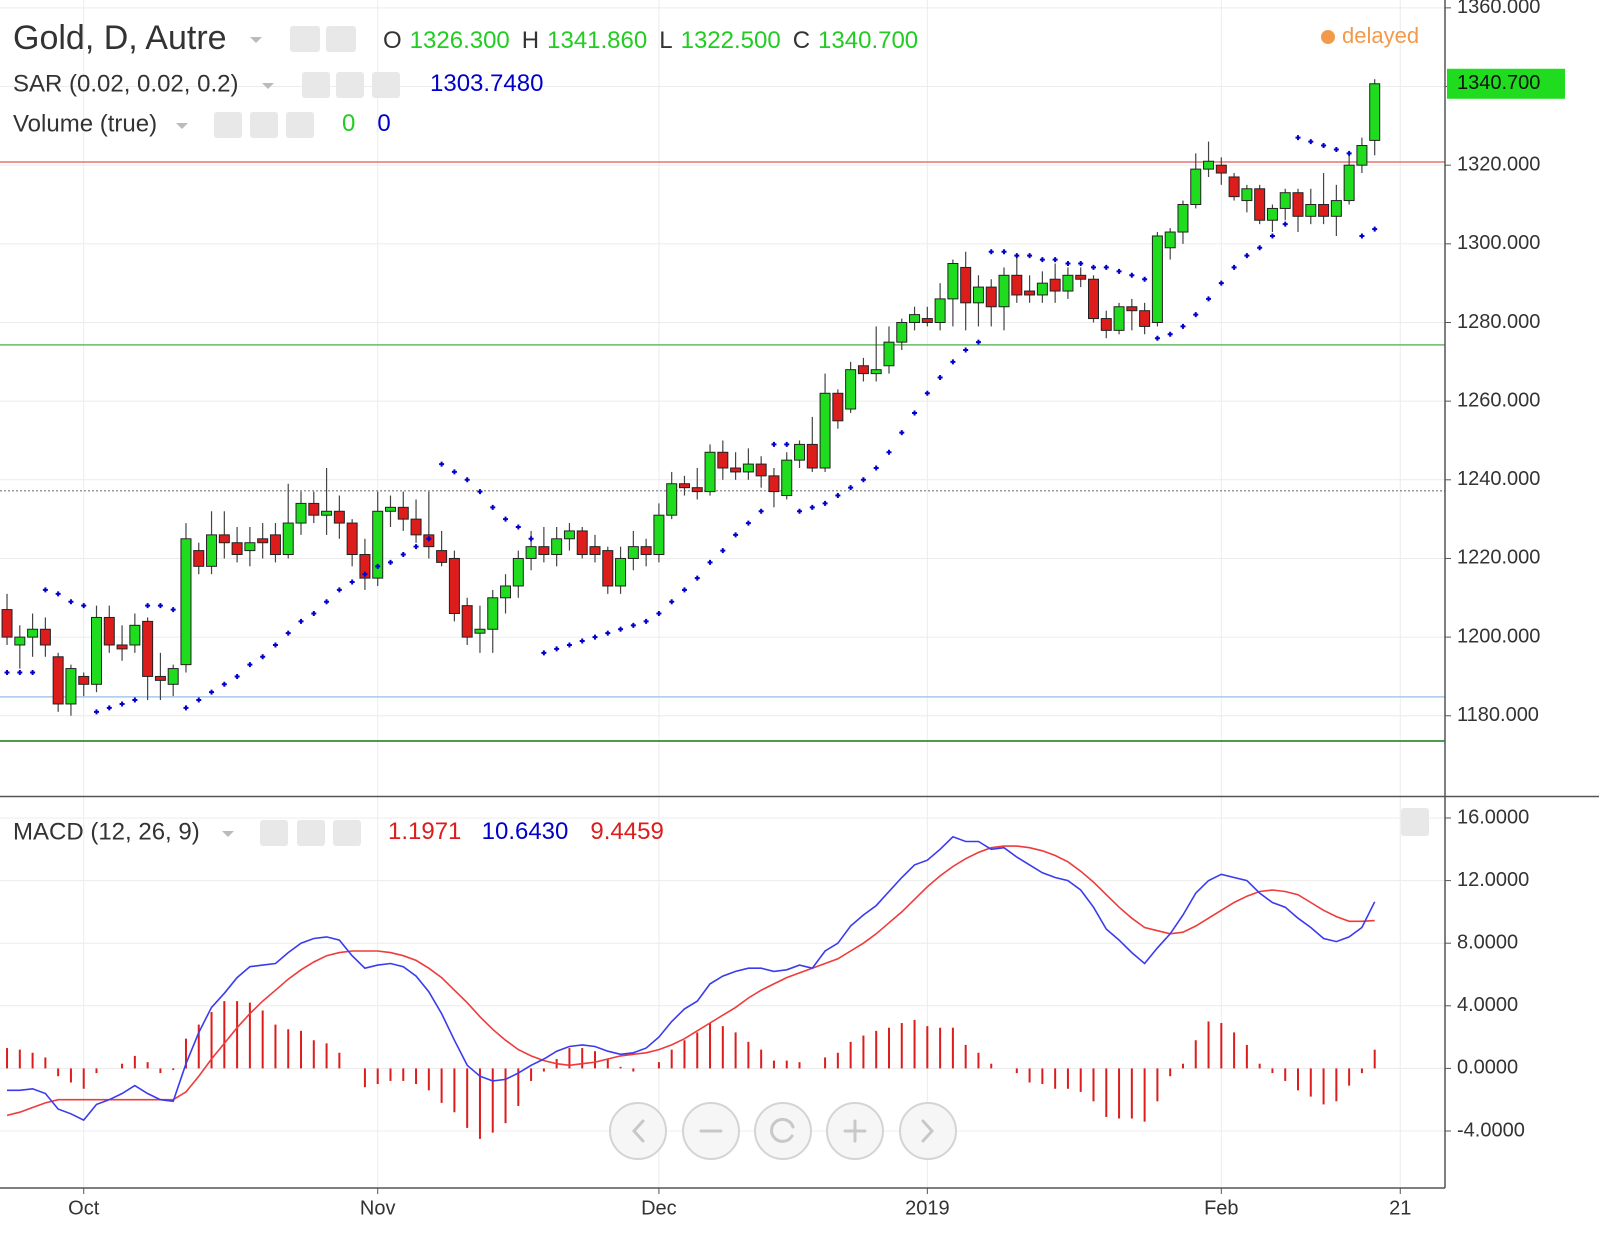  What do you see at coordinates (378, 1208) in the screenshot?
I see `x-tick-label: Nov` at bounding box center [378, 1208].